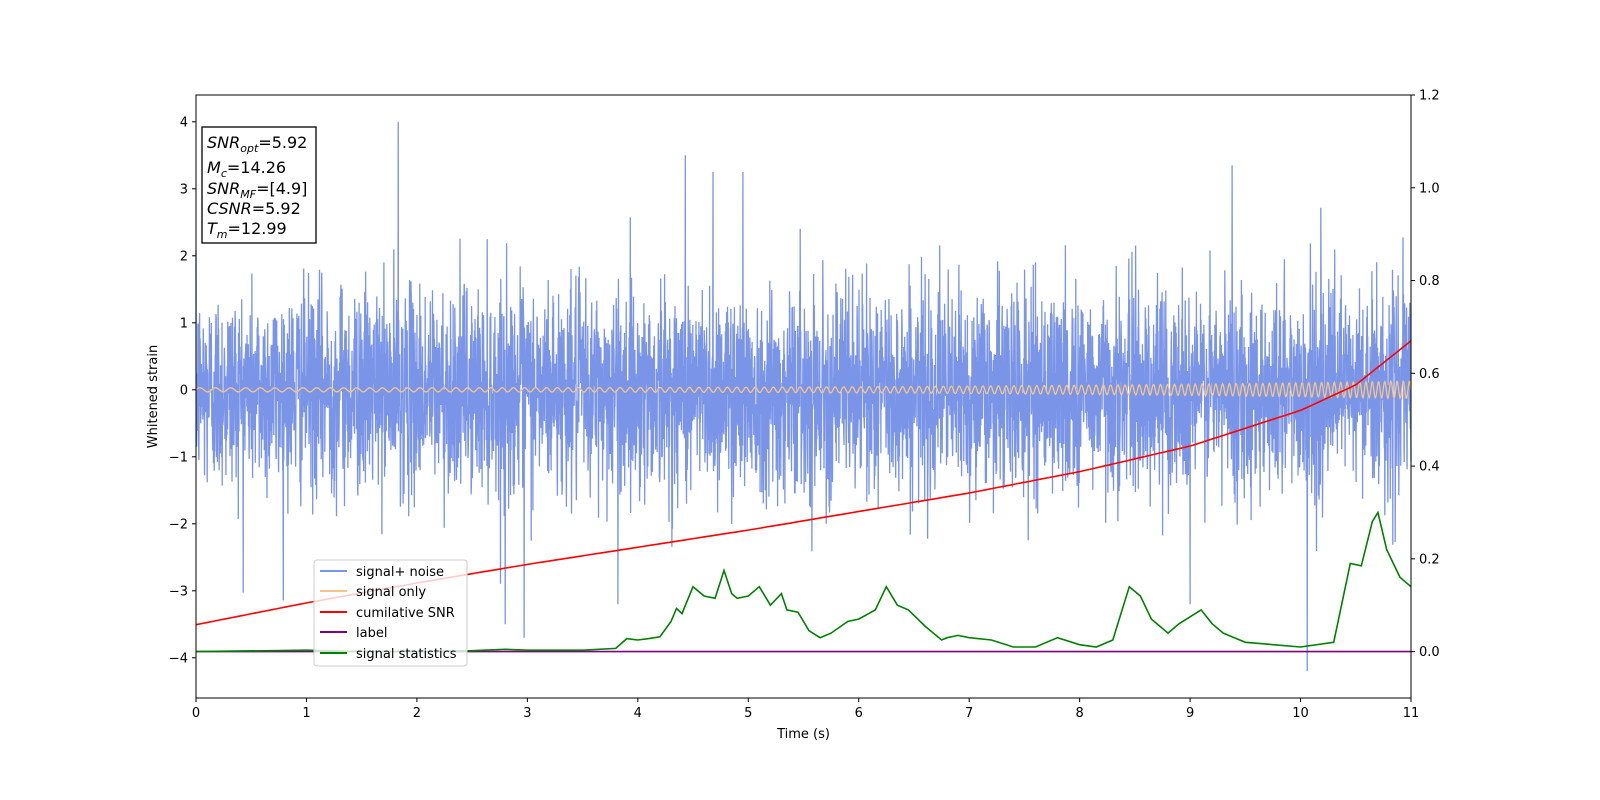 This screenshot has width=1600, height=800. Describe the element at coordinates (306, 713) in the screenshot. I see `x-tick-label: 1` at that location.